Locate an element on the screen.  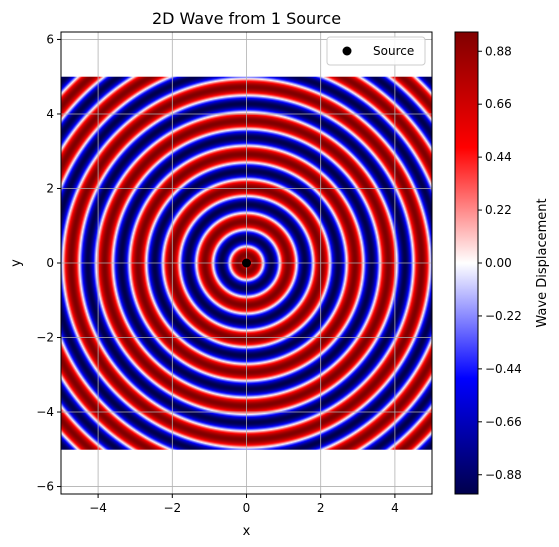
colorbar-tick-label: −0.88 is located at coordinates (503, 475).